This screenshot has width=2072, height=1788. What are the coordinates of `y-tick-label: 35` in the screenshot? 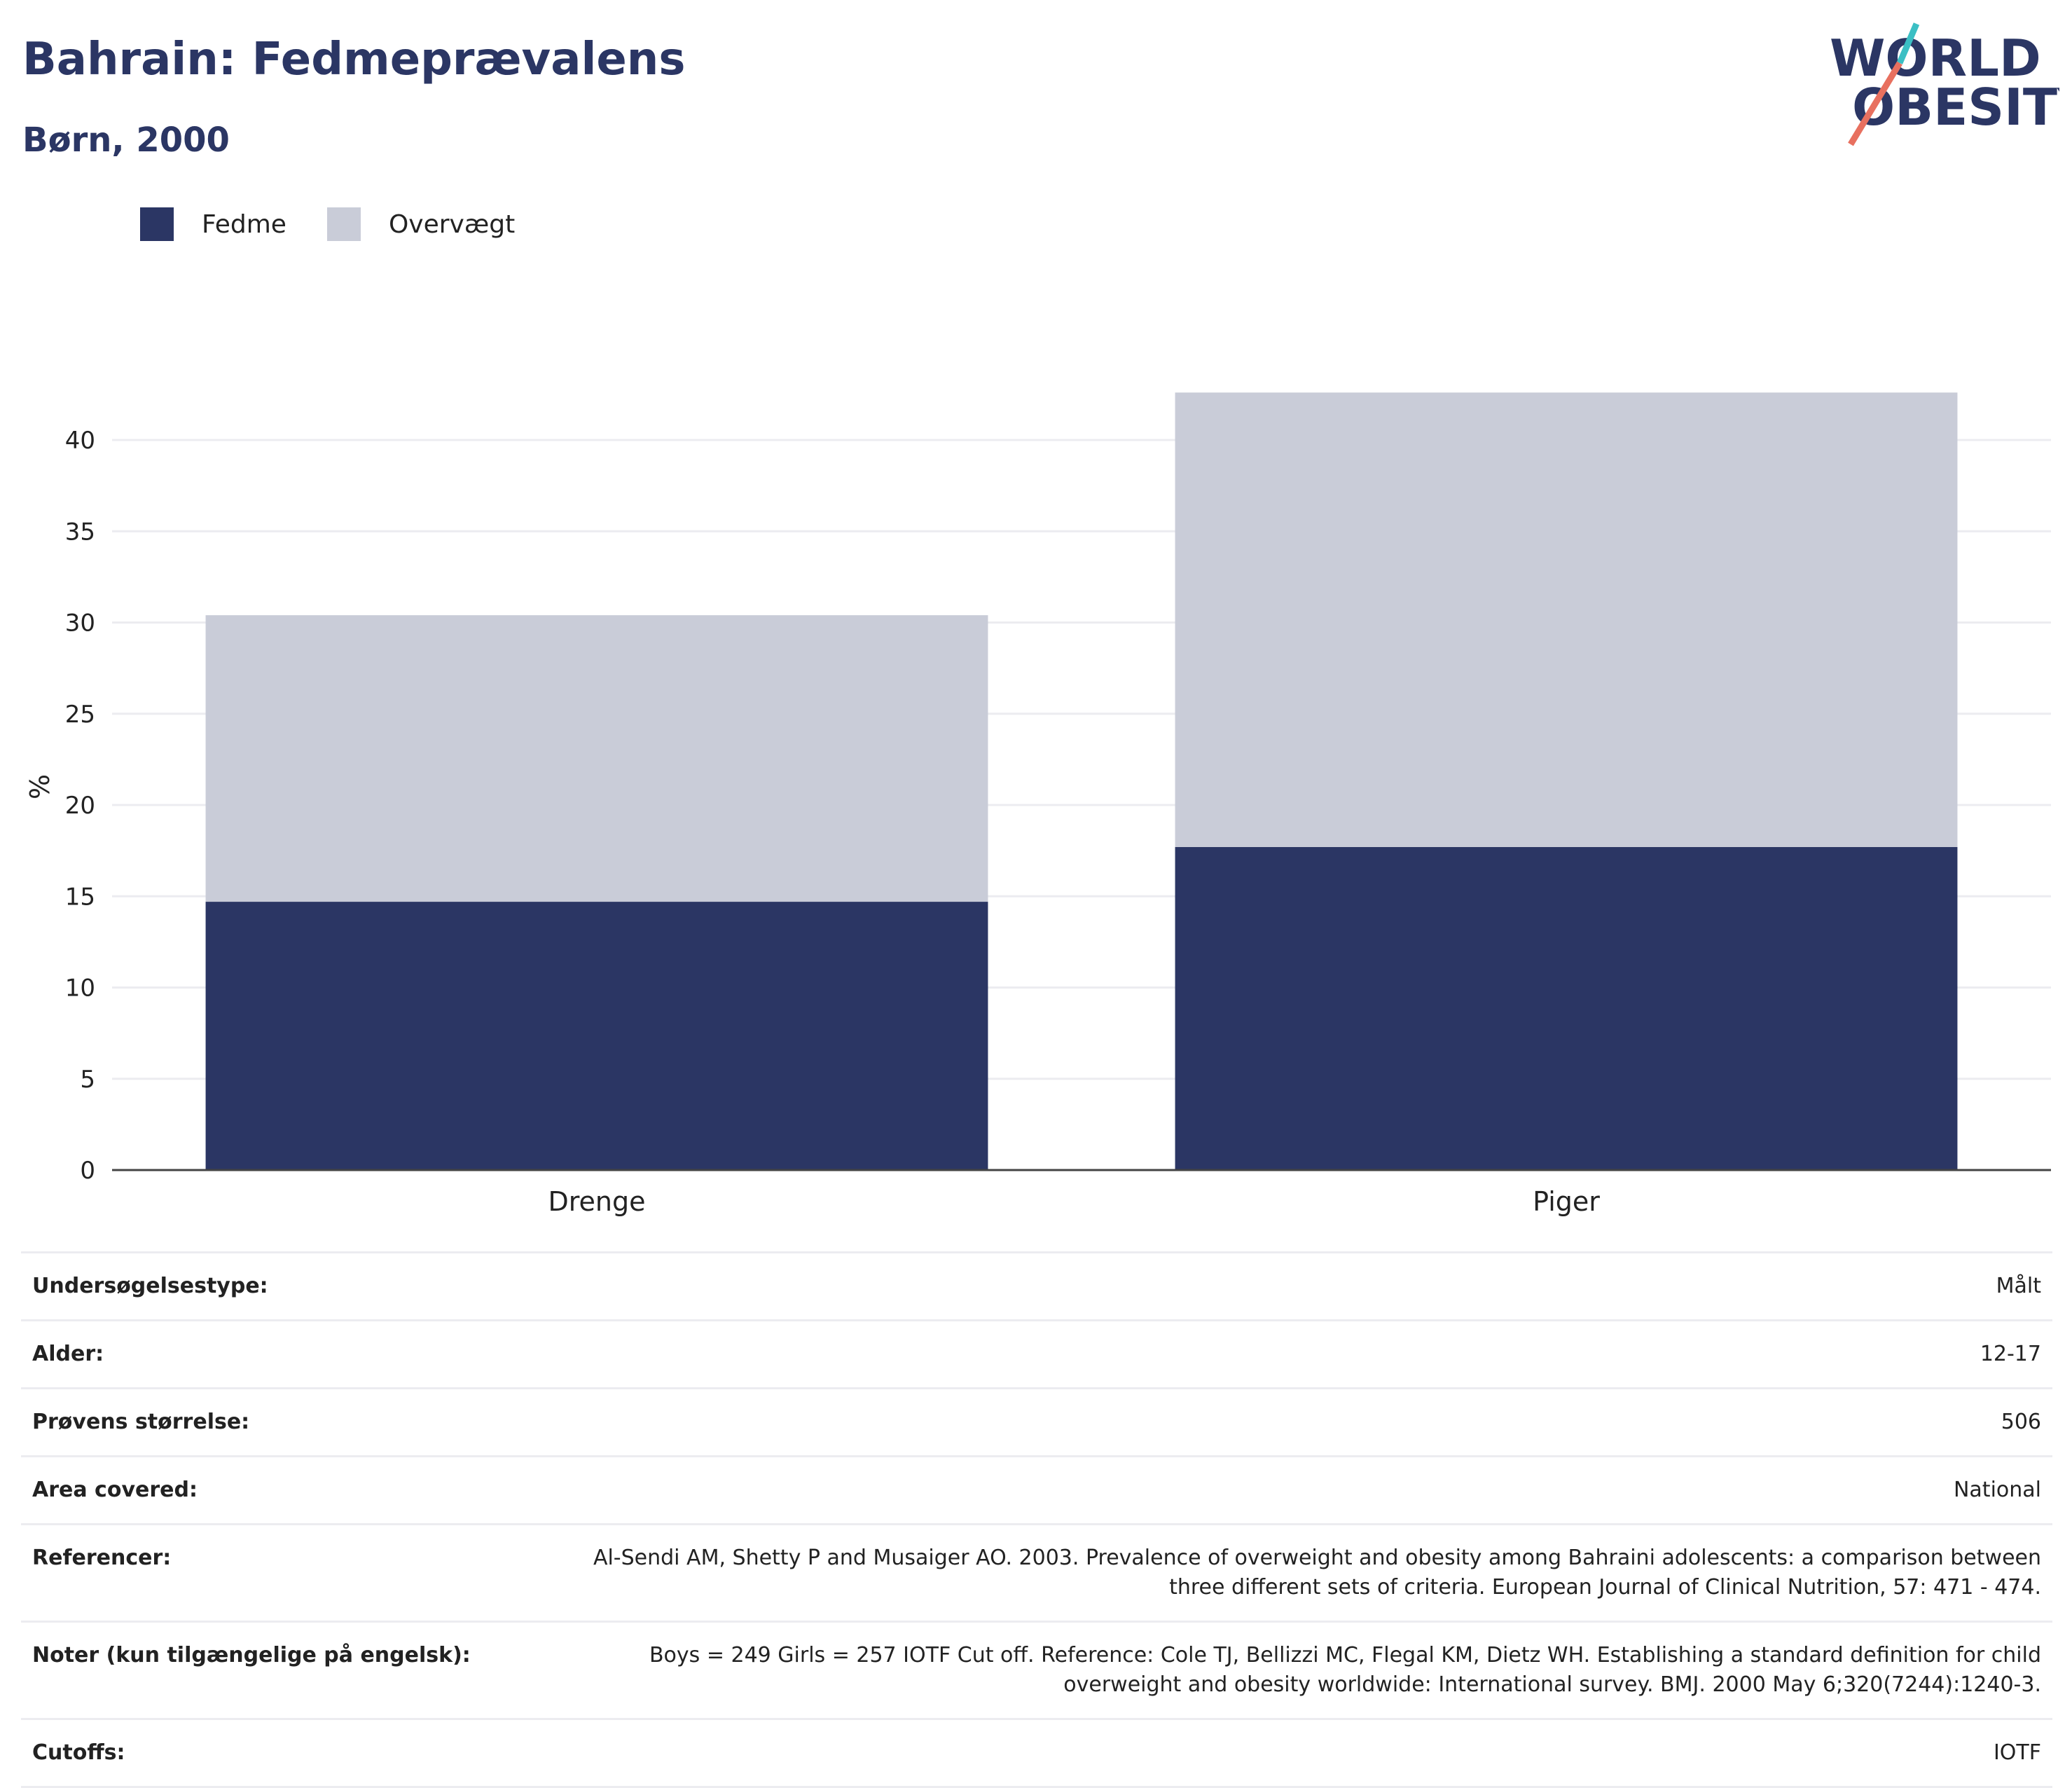 It's located at (80, 532).